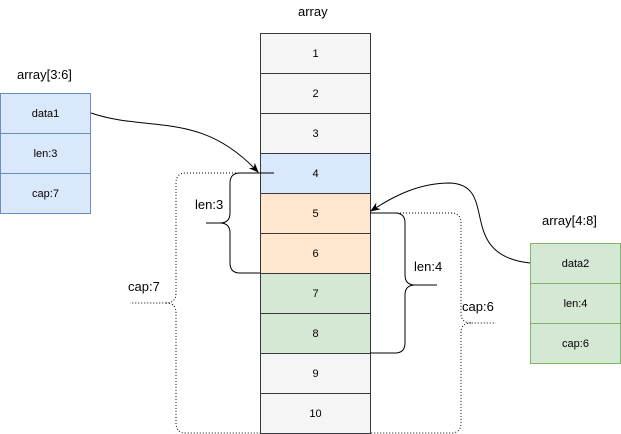 This screenshot has height=434, width=621. Describe the element at coordinates (315, 333) in the screenshot. I see `array-cell-8: 8` at that location.